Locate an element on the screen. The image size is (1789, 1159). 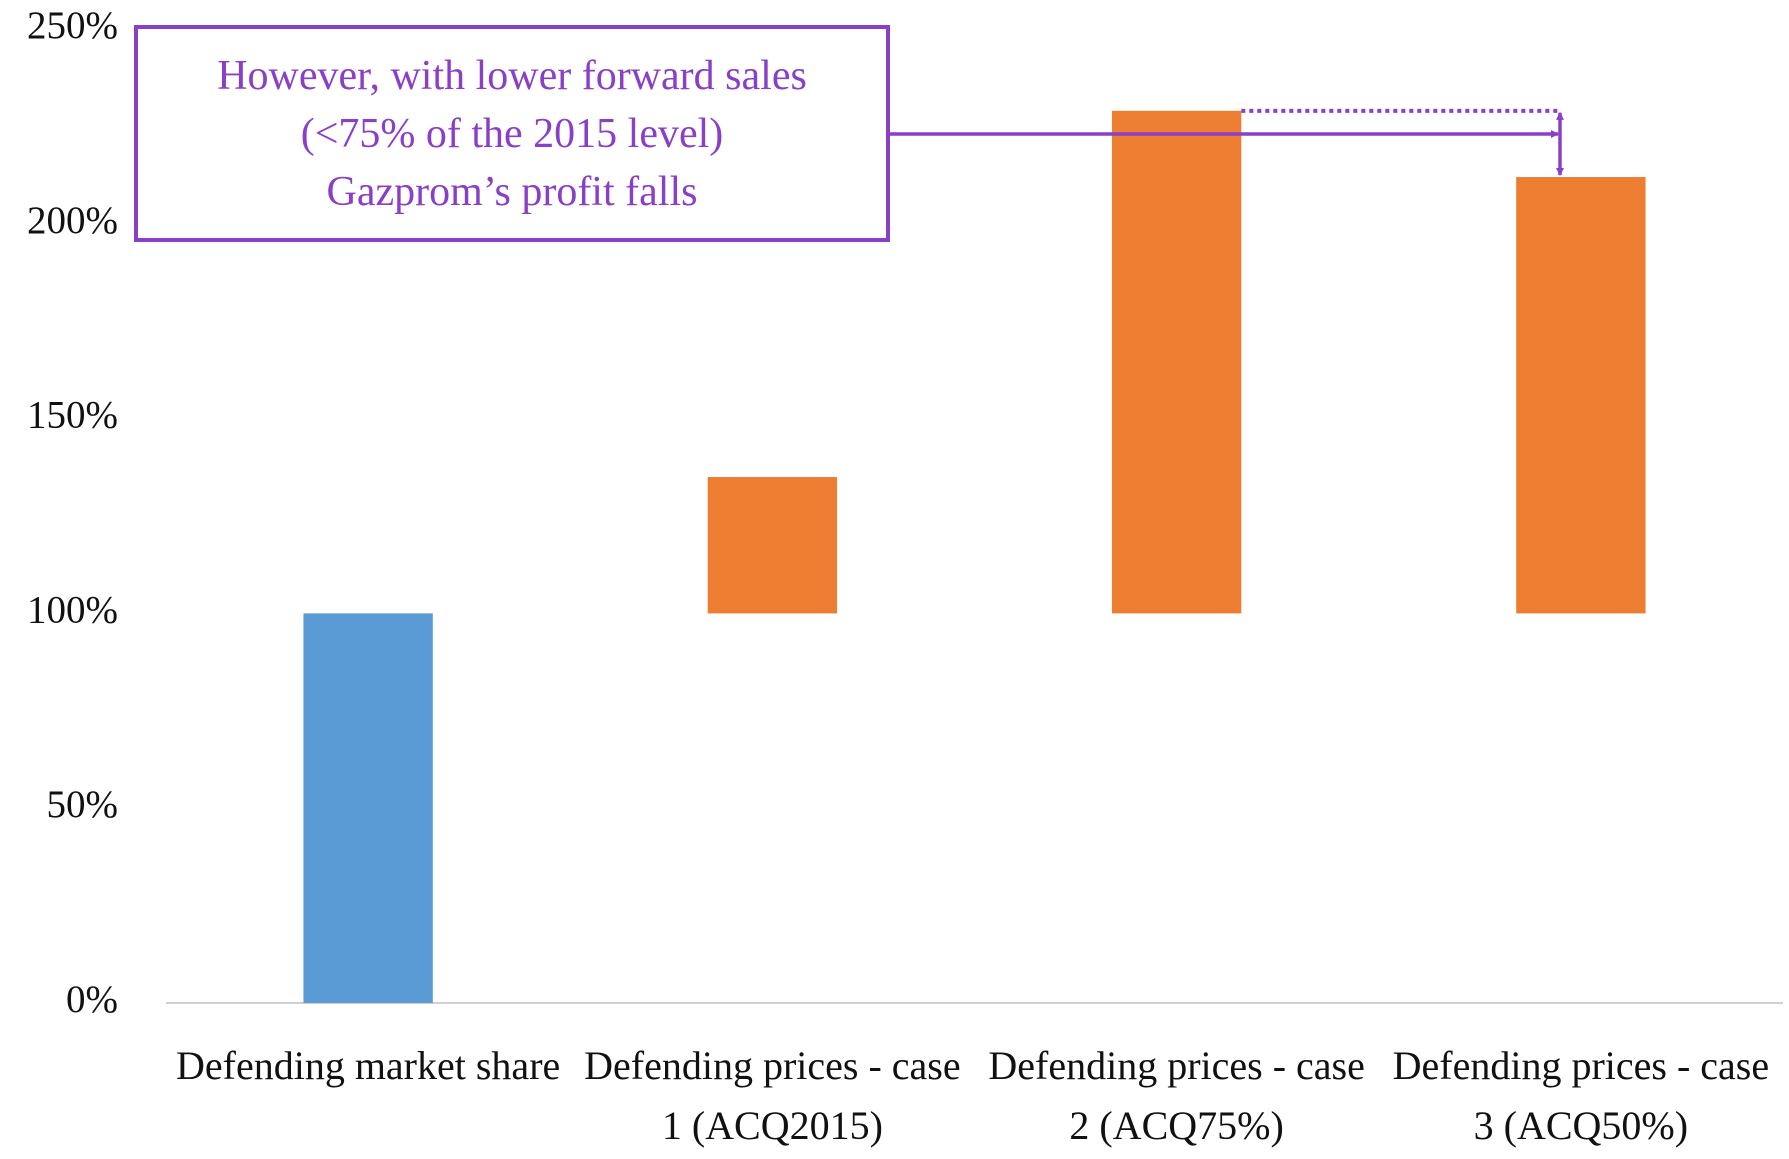
x-tick-label: Defending prices - case 3 (ACQ50%) is located at coordinates (1581, 1095).